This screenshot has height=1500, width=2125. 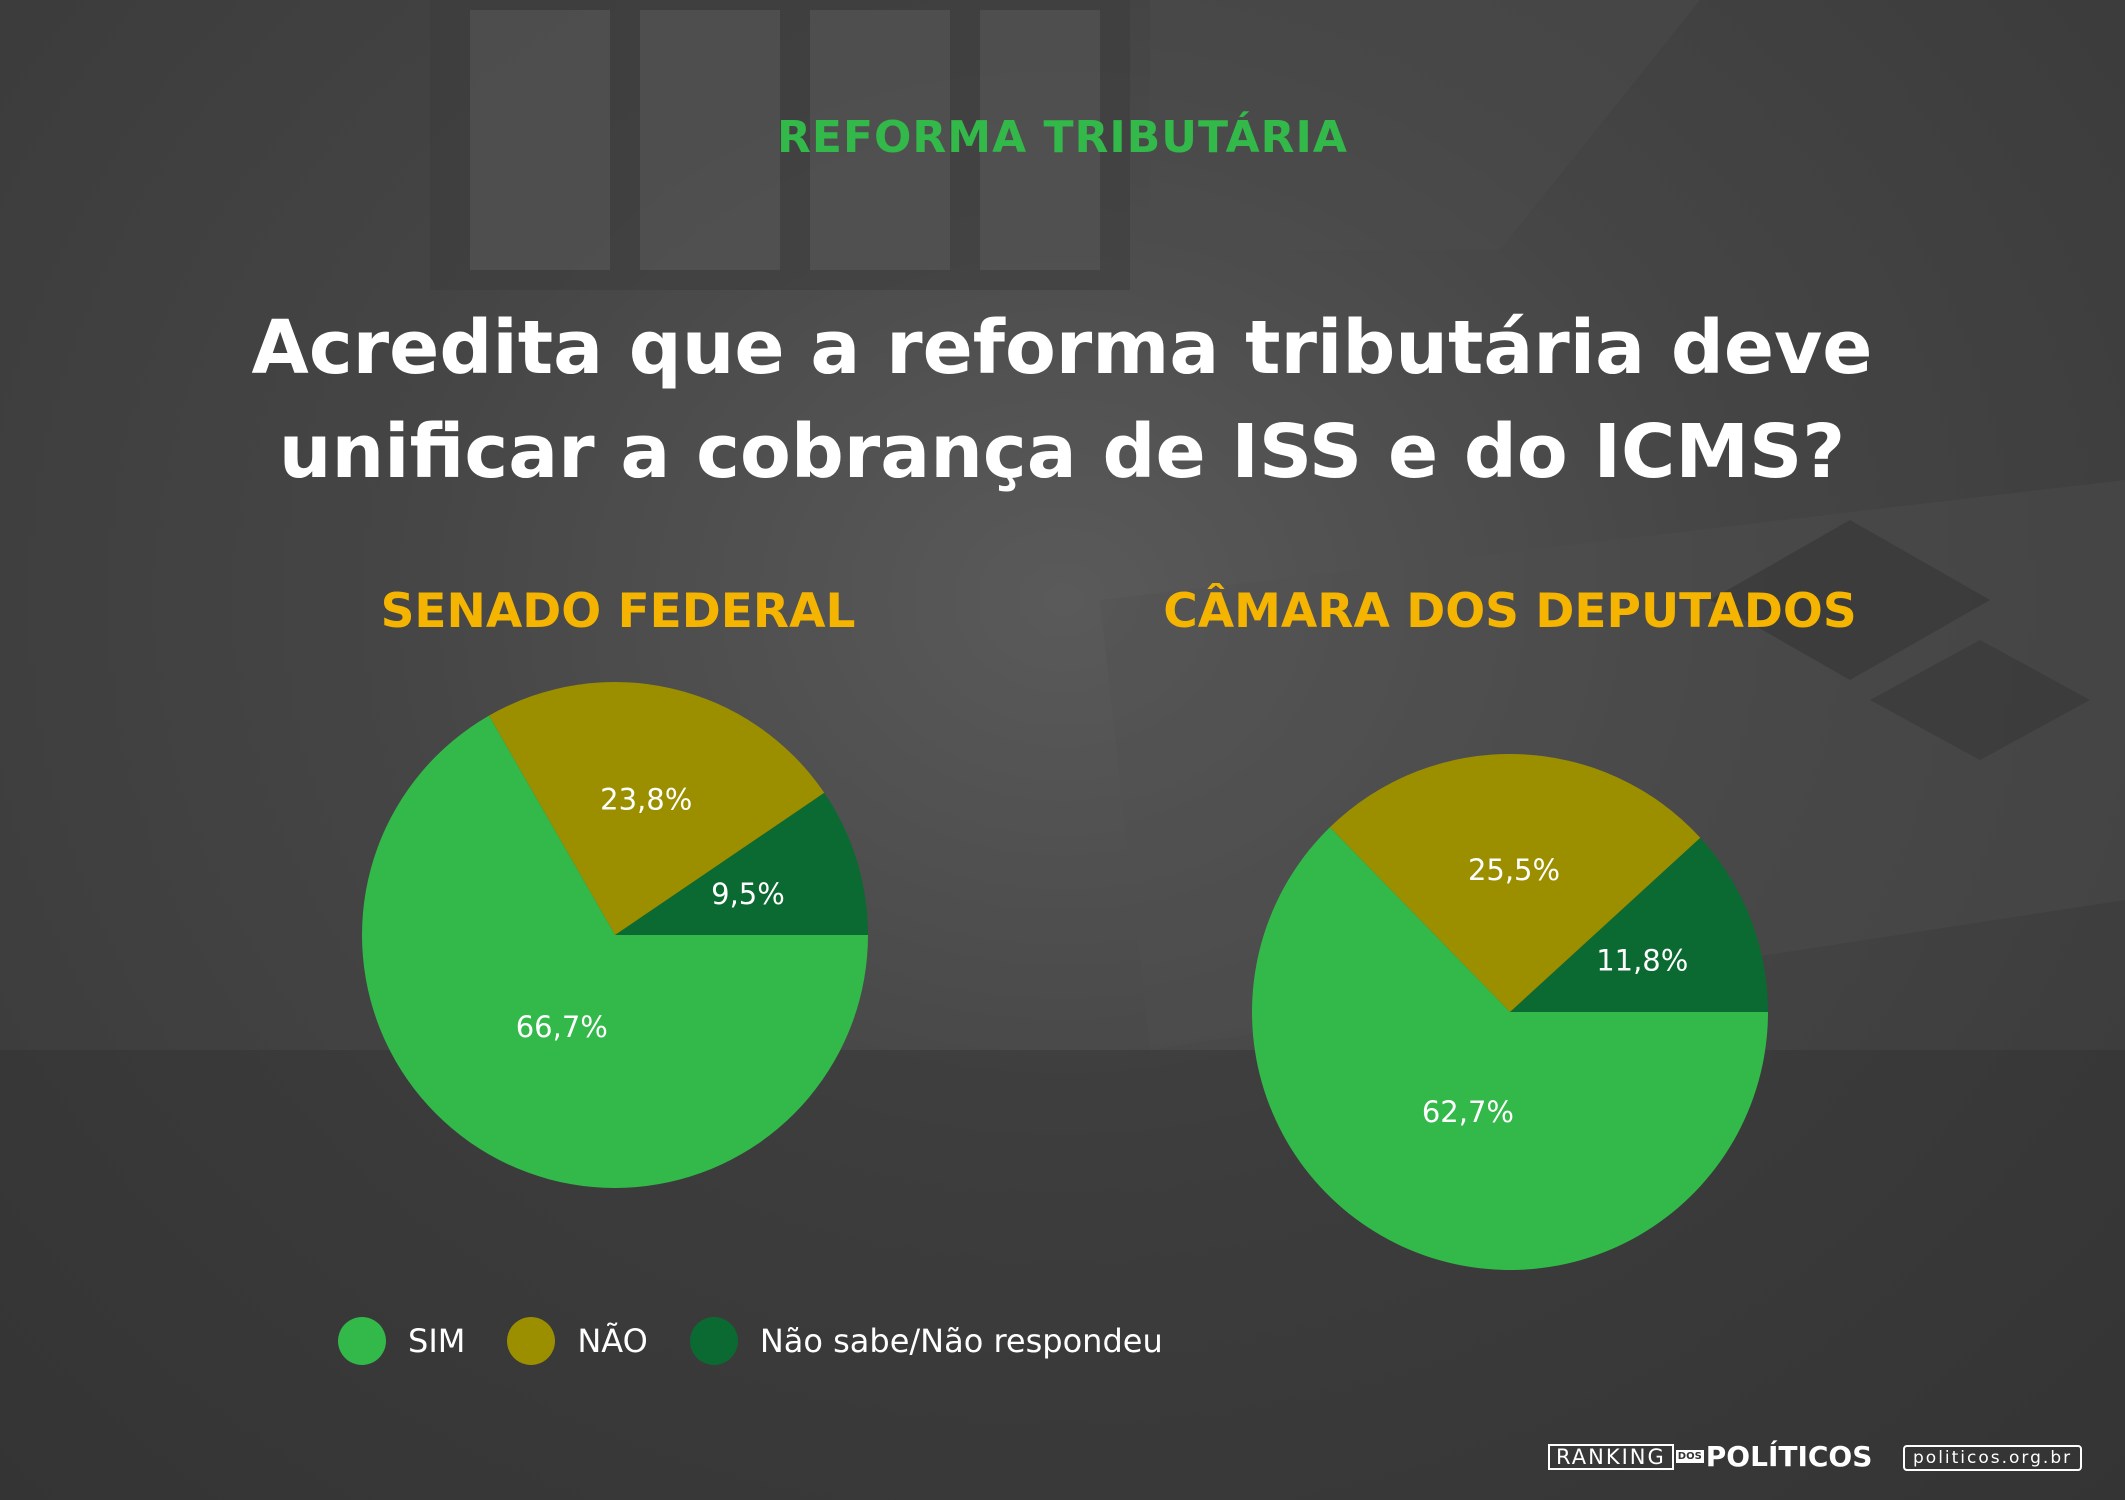 I want to click on legend-label-nao: NÃO, so click(x=612, y=1341).